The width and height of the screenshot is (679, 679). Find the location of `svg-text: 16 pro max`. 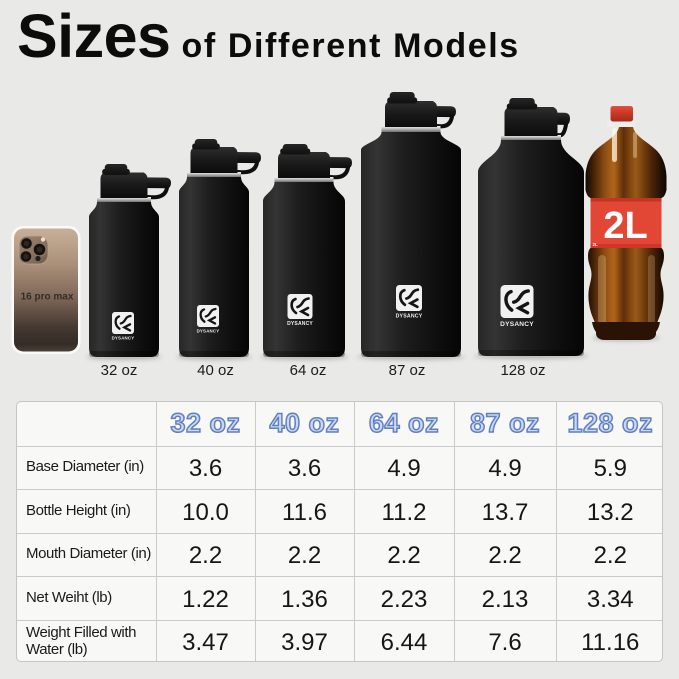

svg-text: 16 pro max is located at coordinates (47, 297).